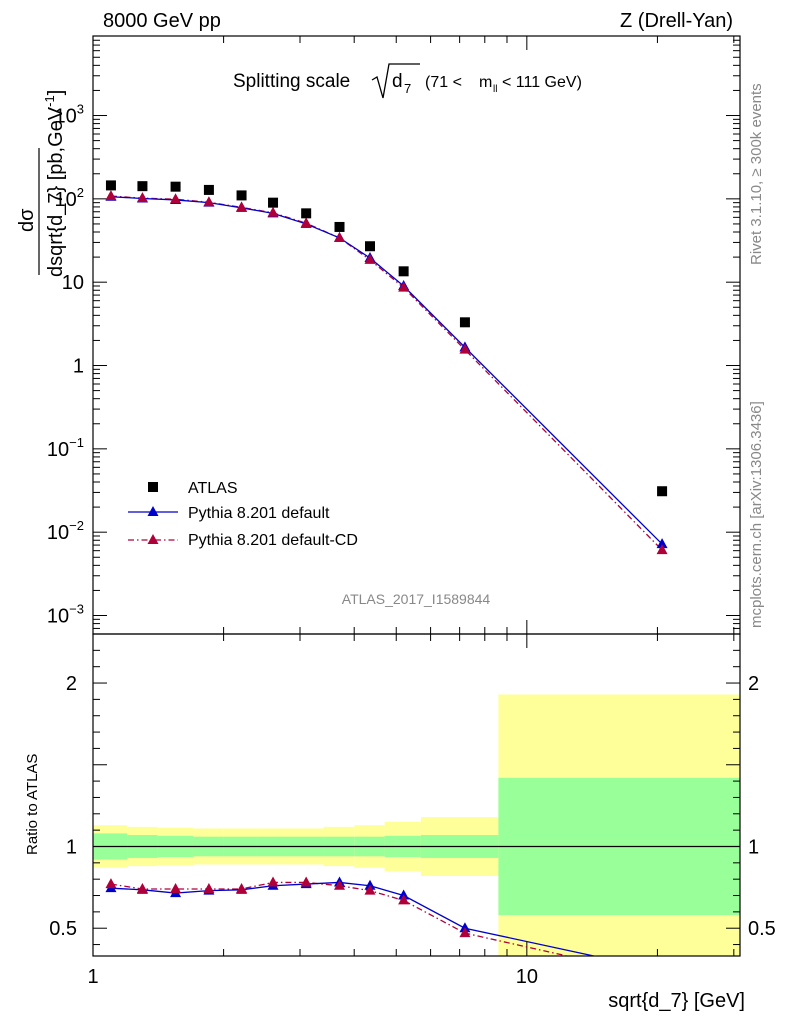 This screenshot has width=786, height=1024. I want to click on y-tick-label-ratio-right: 1, so click(753, 847).